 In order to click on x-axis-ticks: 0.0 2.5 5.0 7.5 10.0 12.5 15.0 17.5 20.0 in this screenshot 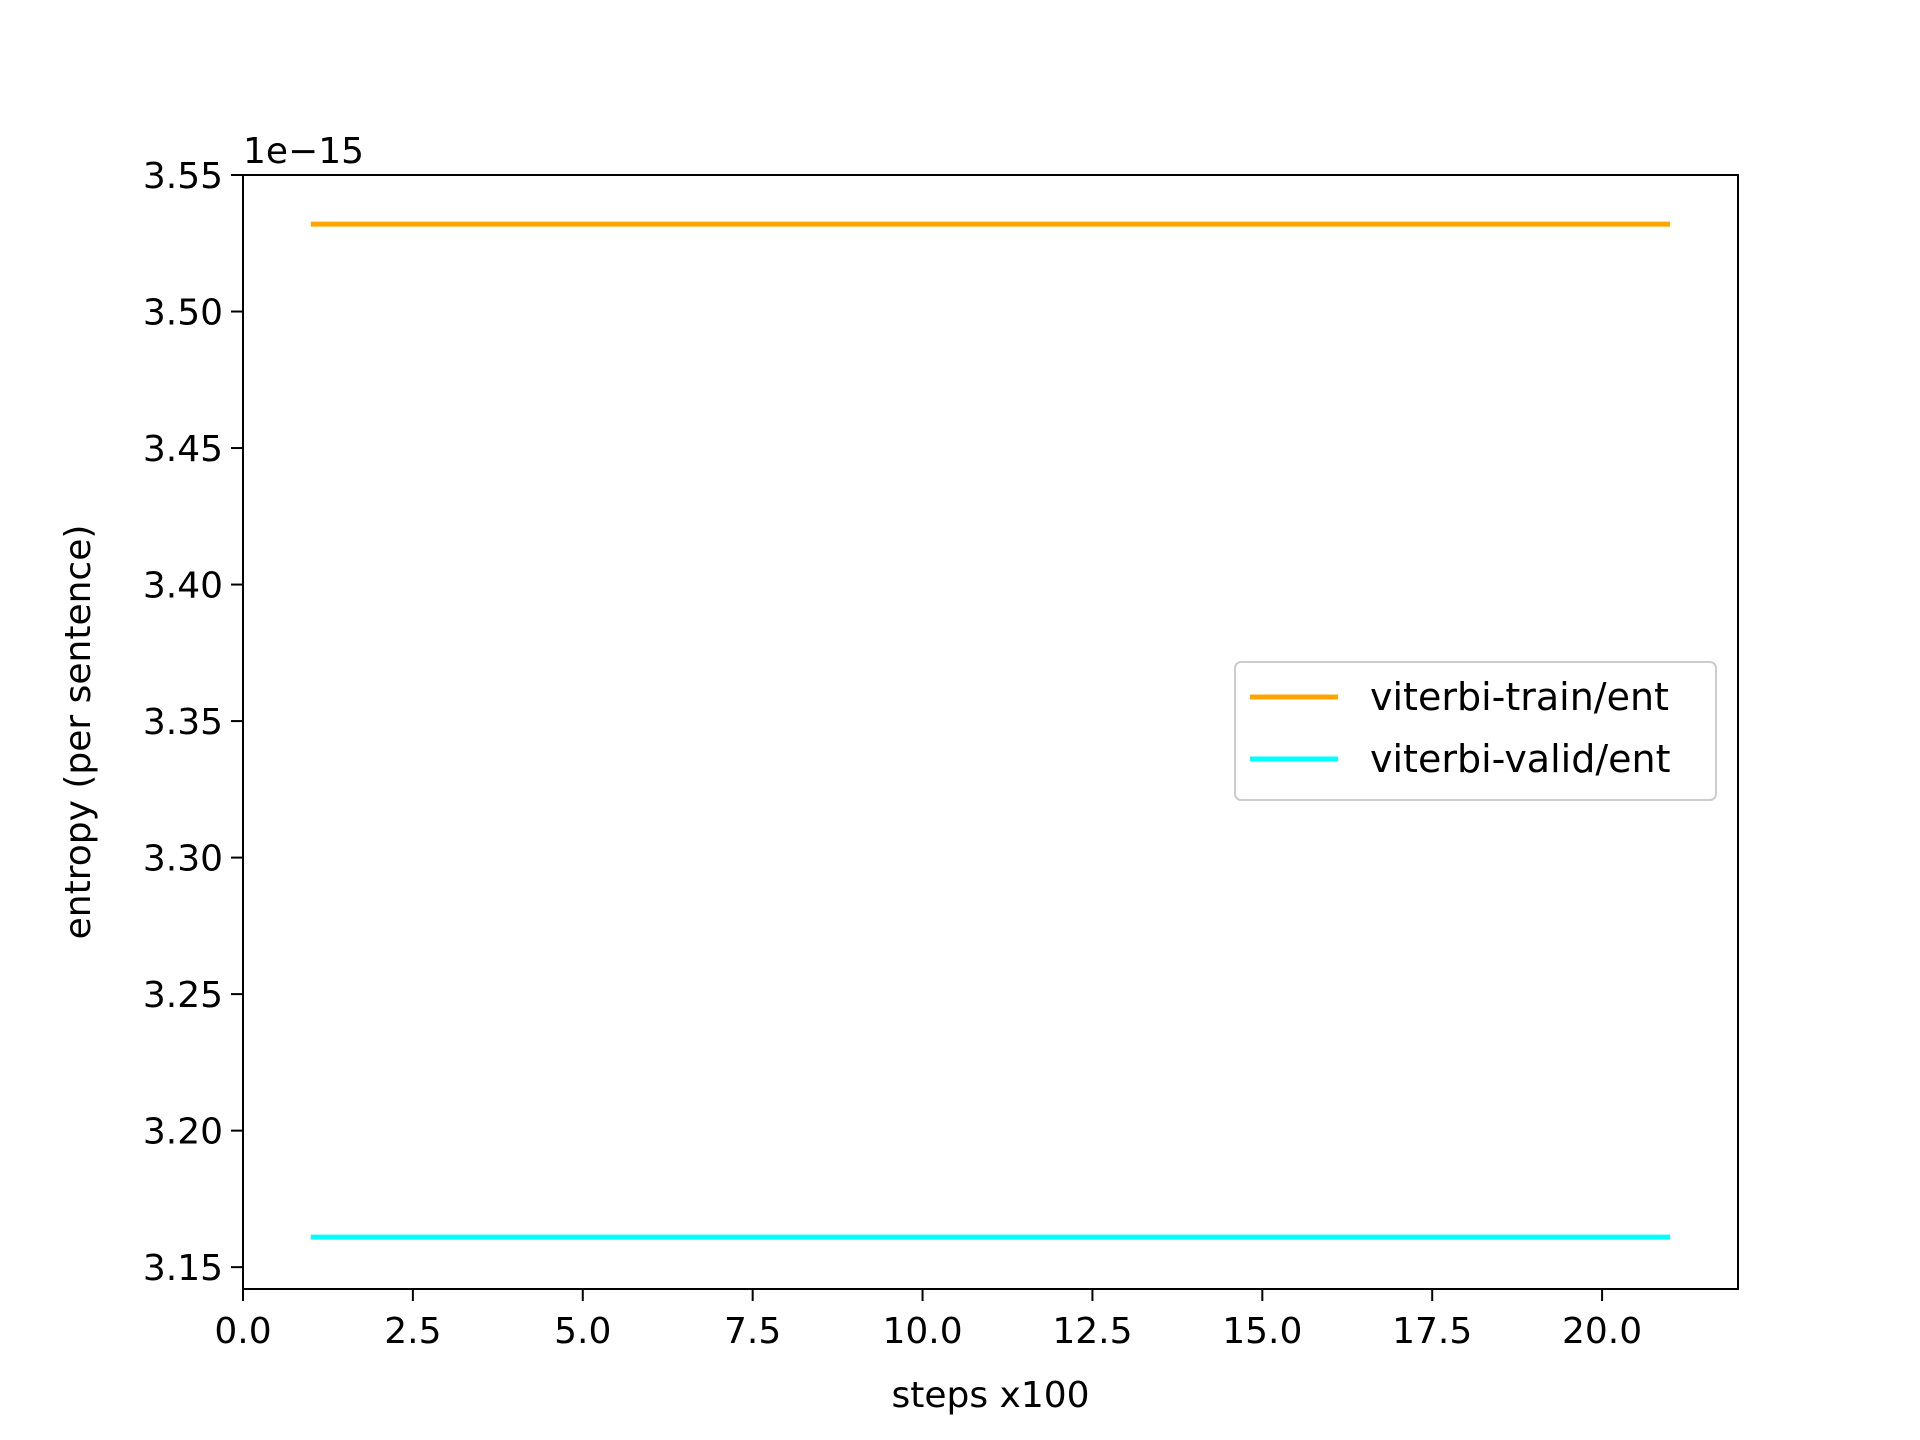, I will do `click(928, 1320)`.